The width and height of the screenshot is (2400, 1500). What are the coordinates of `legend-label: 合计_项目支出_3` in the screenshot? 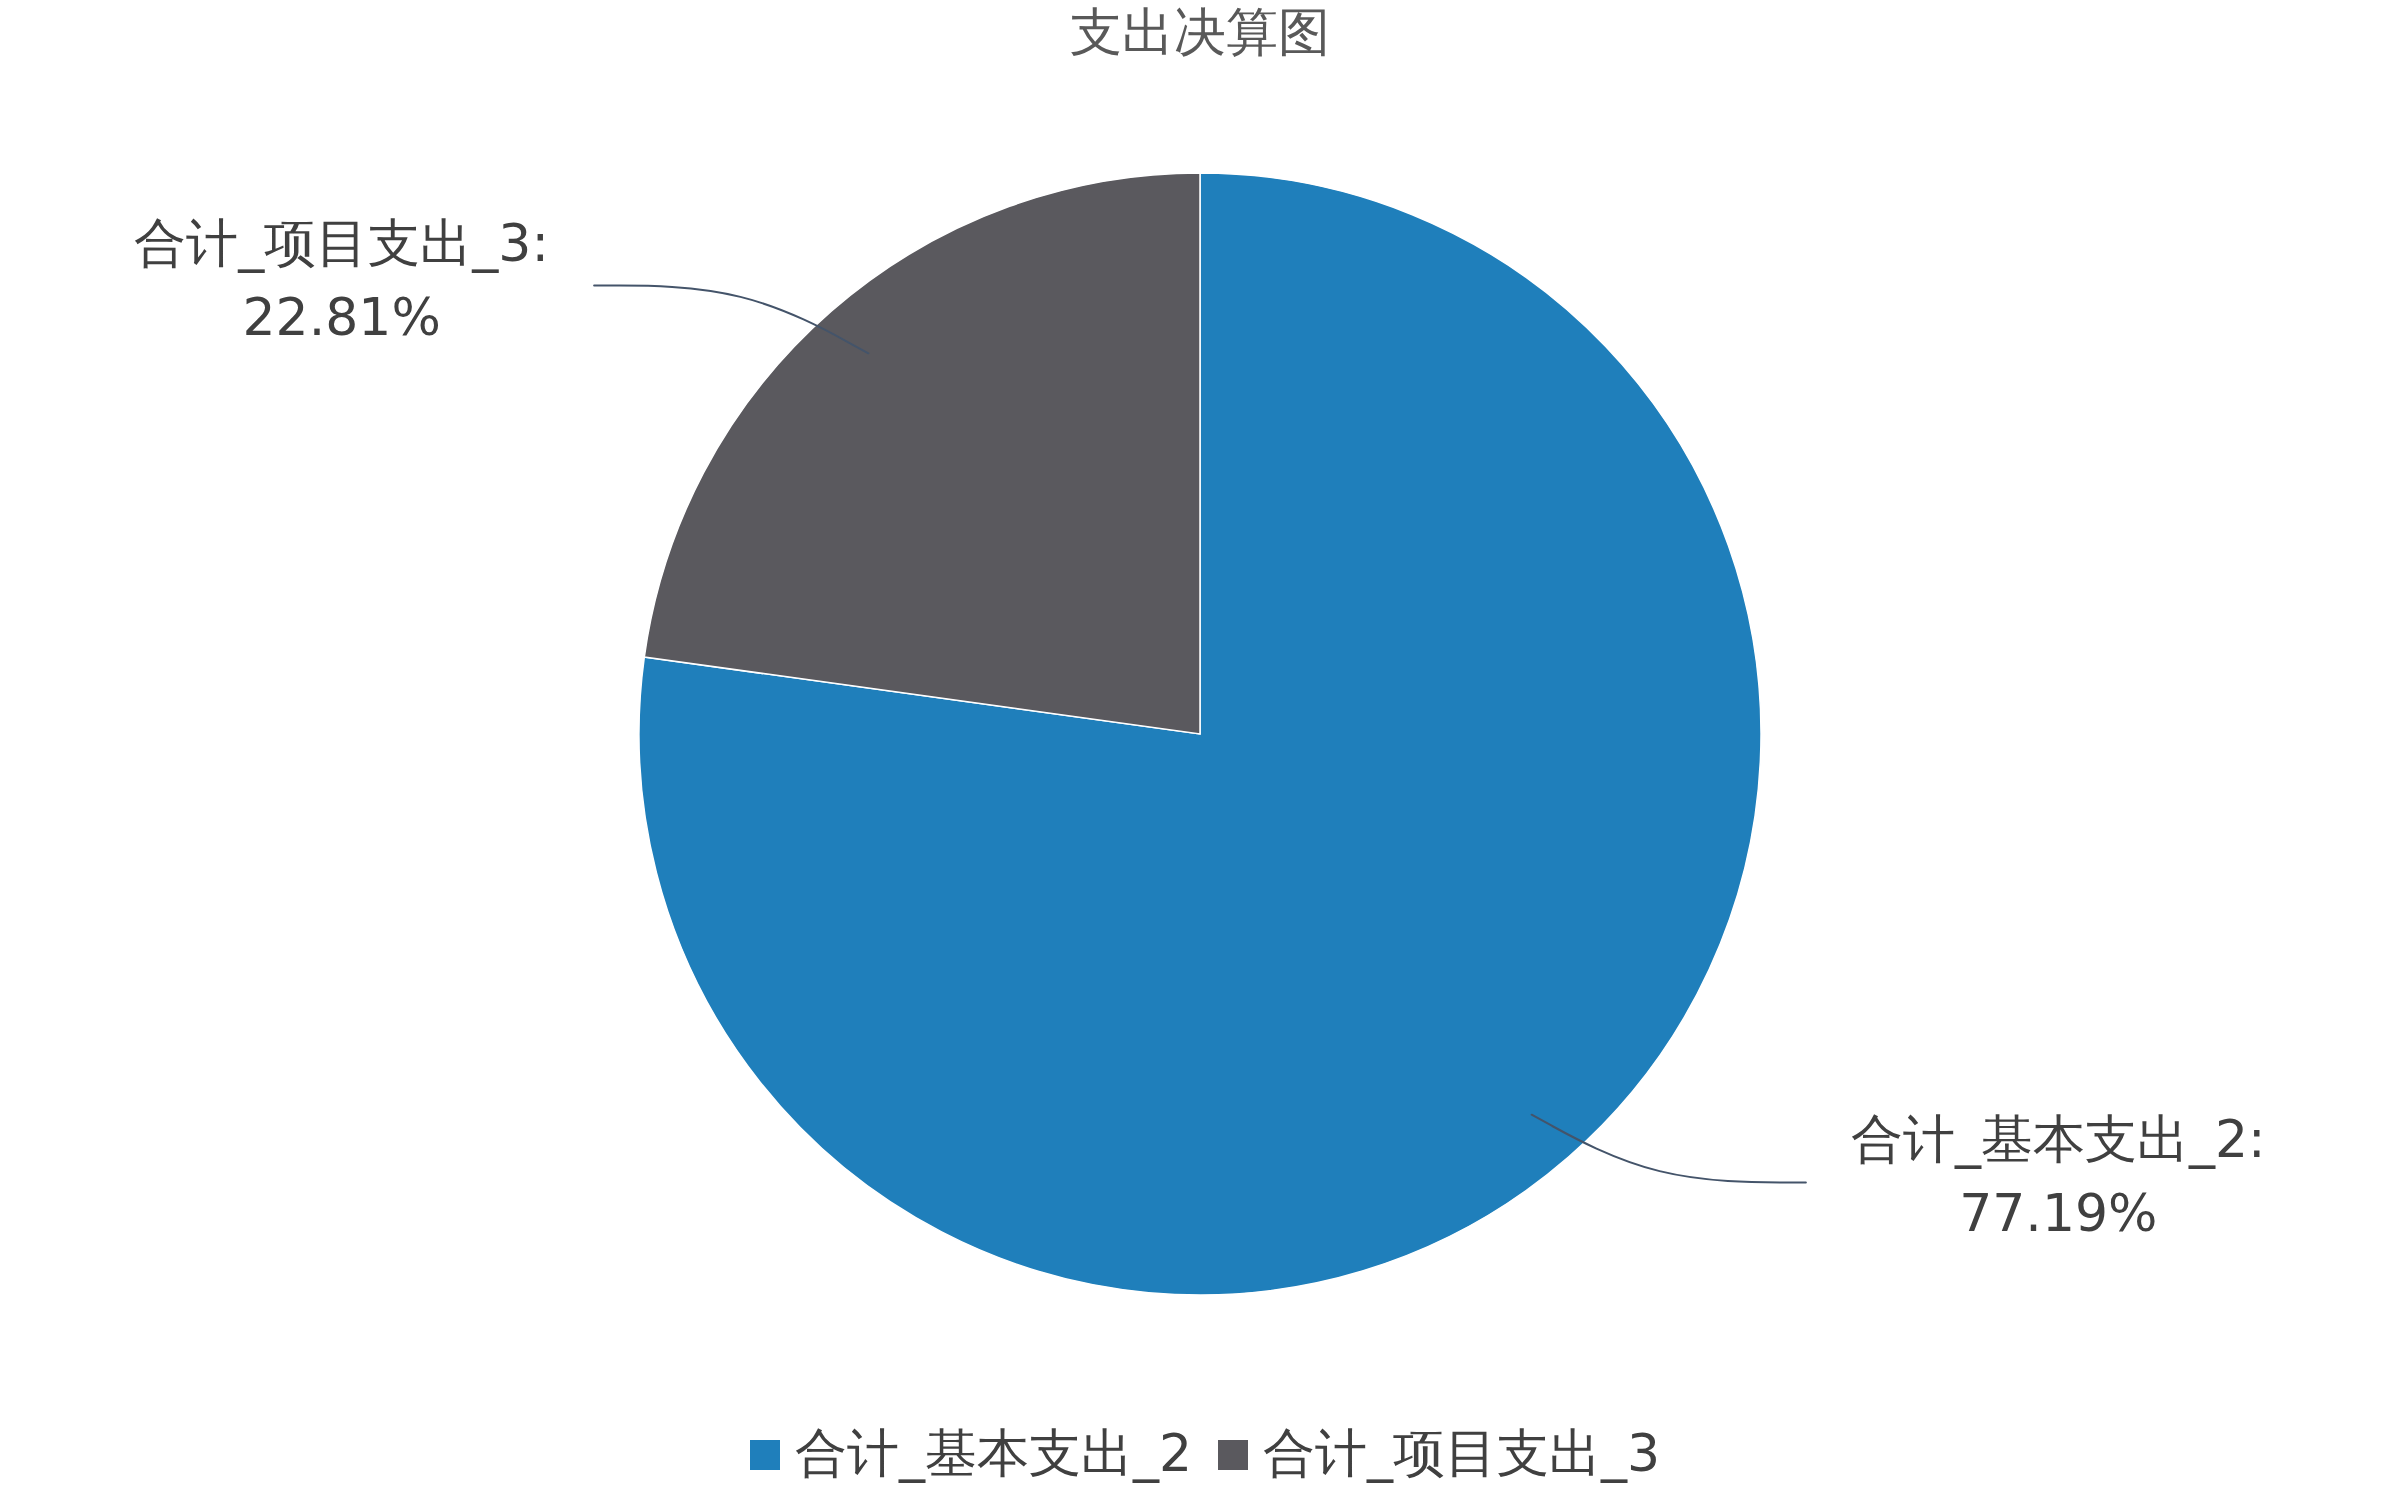 It's located at (1462, 1453).